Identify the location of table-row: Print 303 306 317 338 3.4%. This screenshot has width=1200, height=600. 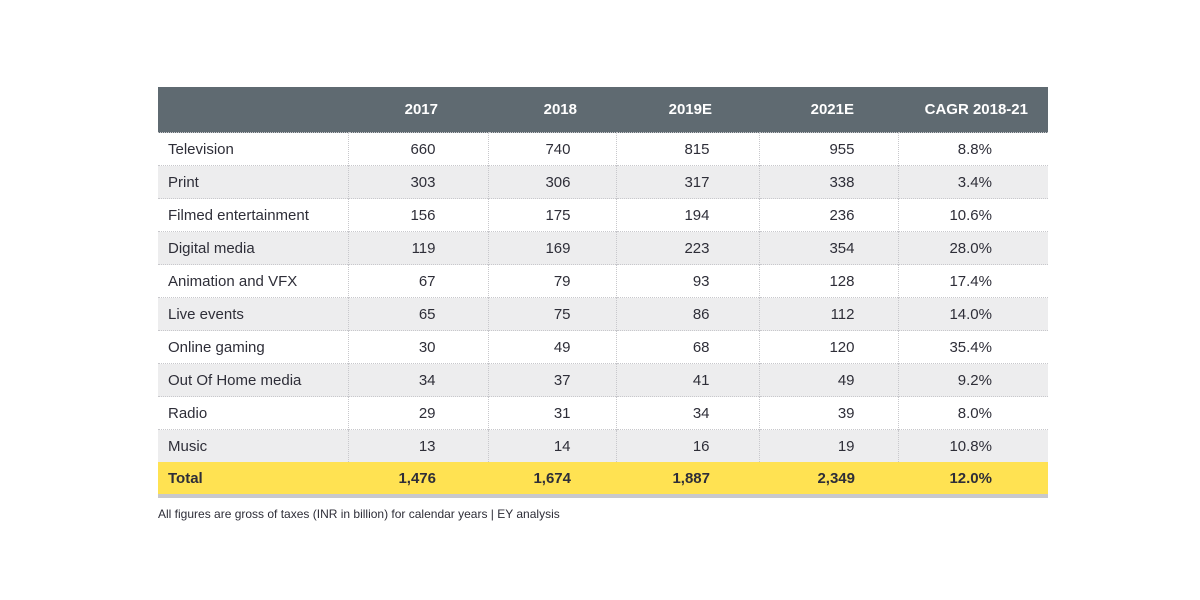
(603, 182).